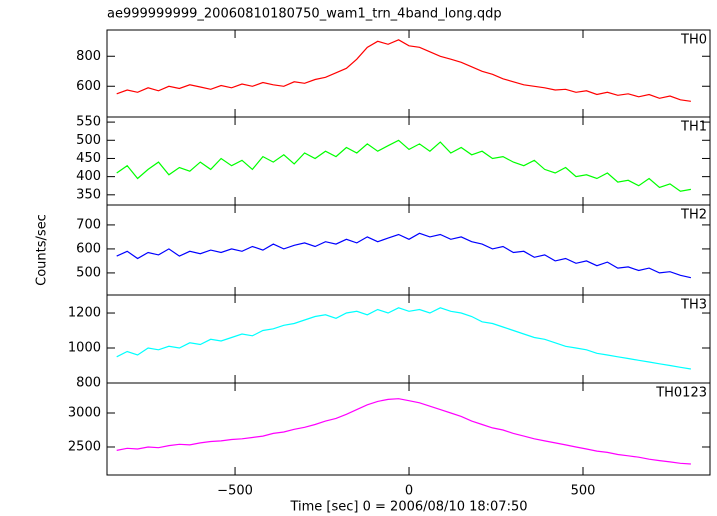 This screenshot has height=516, width=717. Describe the element at coordinates (88, 176) in the screenshot. I see `y-tick-label: 400` at that location.